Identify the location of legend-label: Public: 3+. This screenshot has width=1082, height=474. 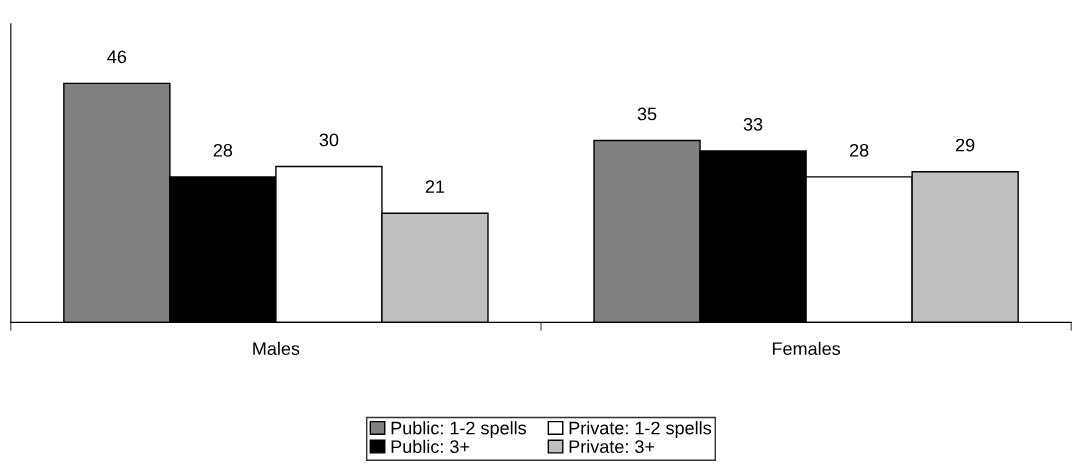
(430, 446).